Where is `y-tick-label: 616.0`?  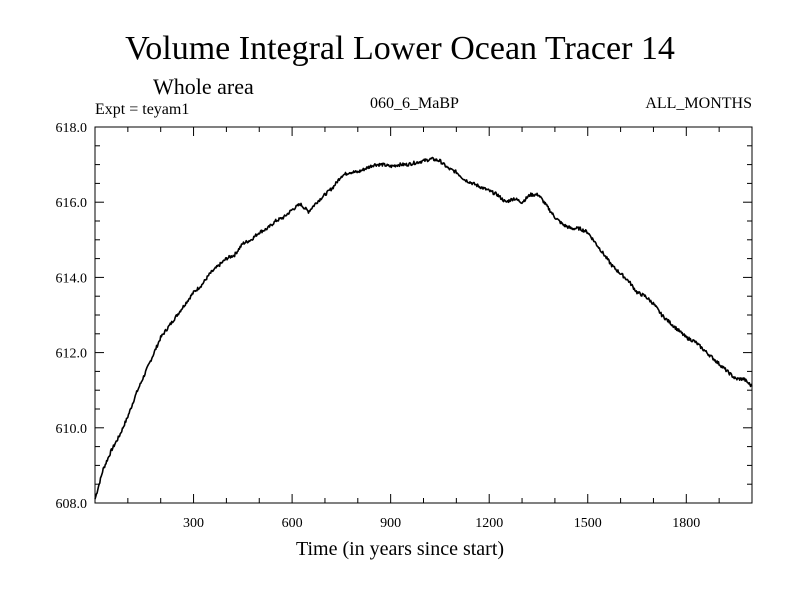 y-tick-label: 616.0 is located at coordinates (72, 203).